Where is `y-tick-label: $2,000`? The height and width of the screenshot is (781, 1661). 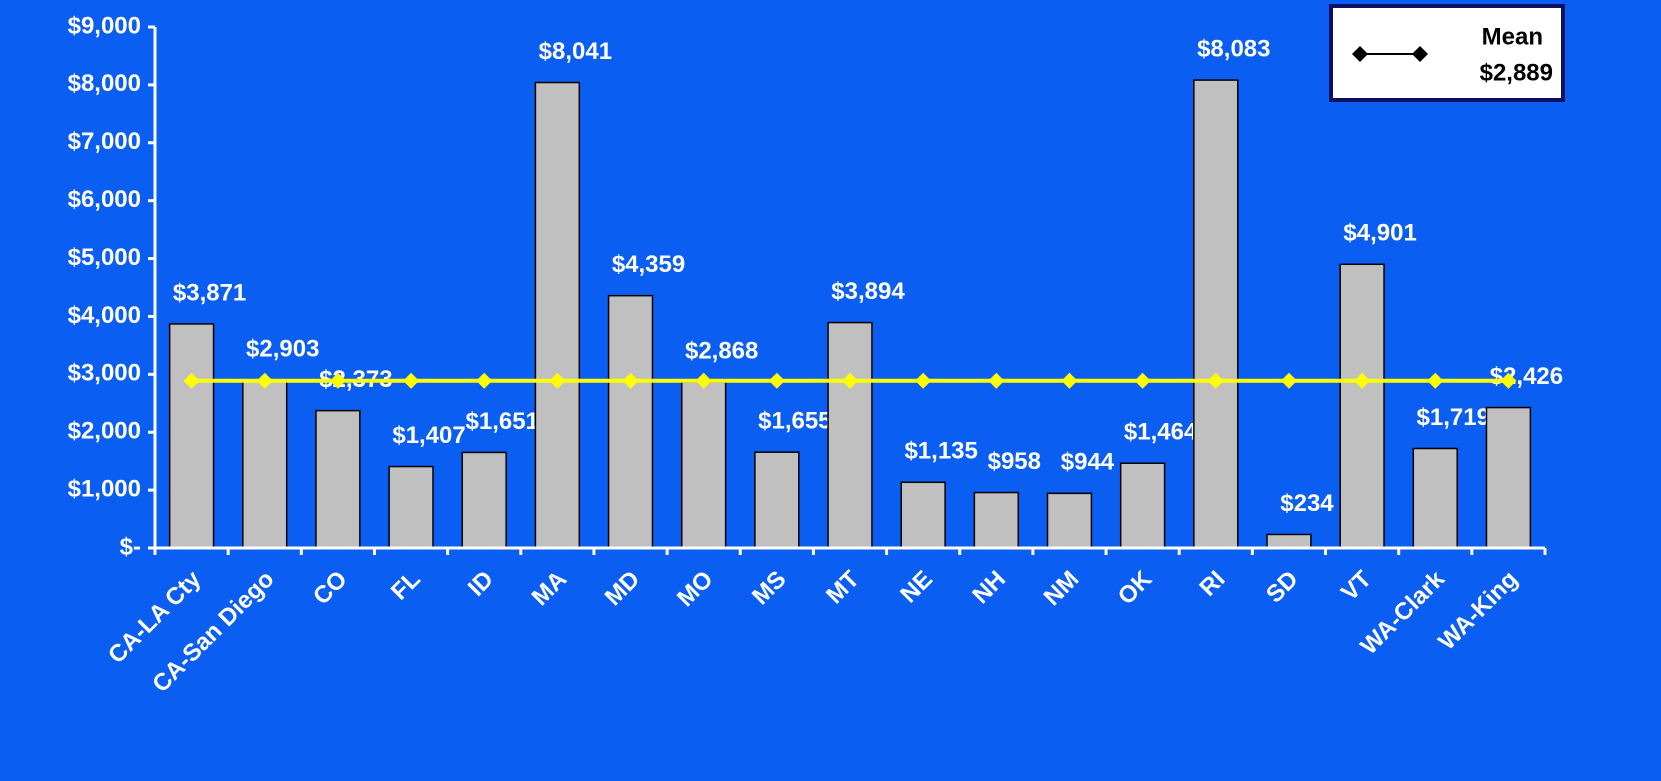
y-tick-label: $2,000 is located at coordinates (104, 431).